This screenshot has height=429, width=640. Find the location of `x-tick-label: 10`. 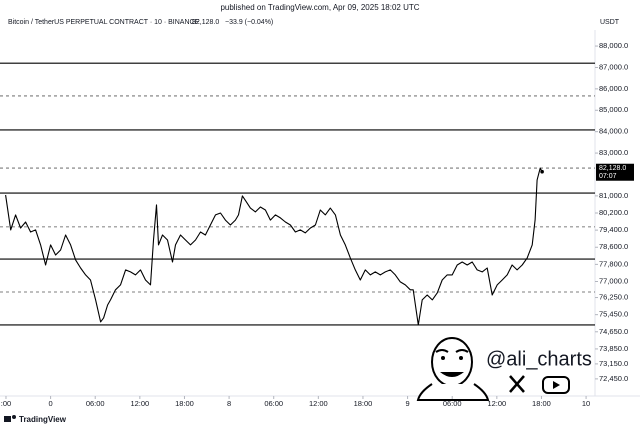

x-tick-label: 10 is located at coordinates (586, 403).